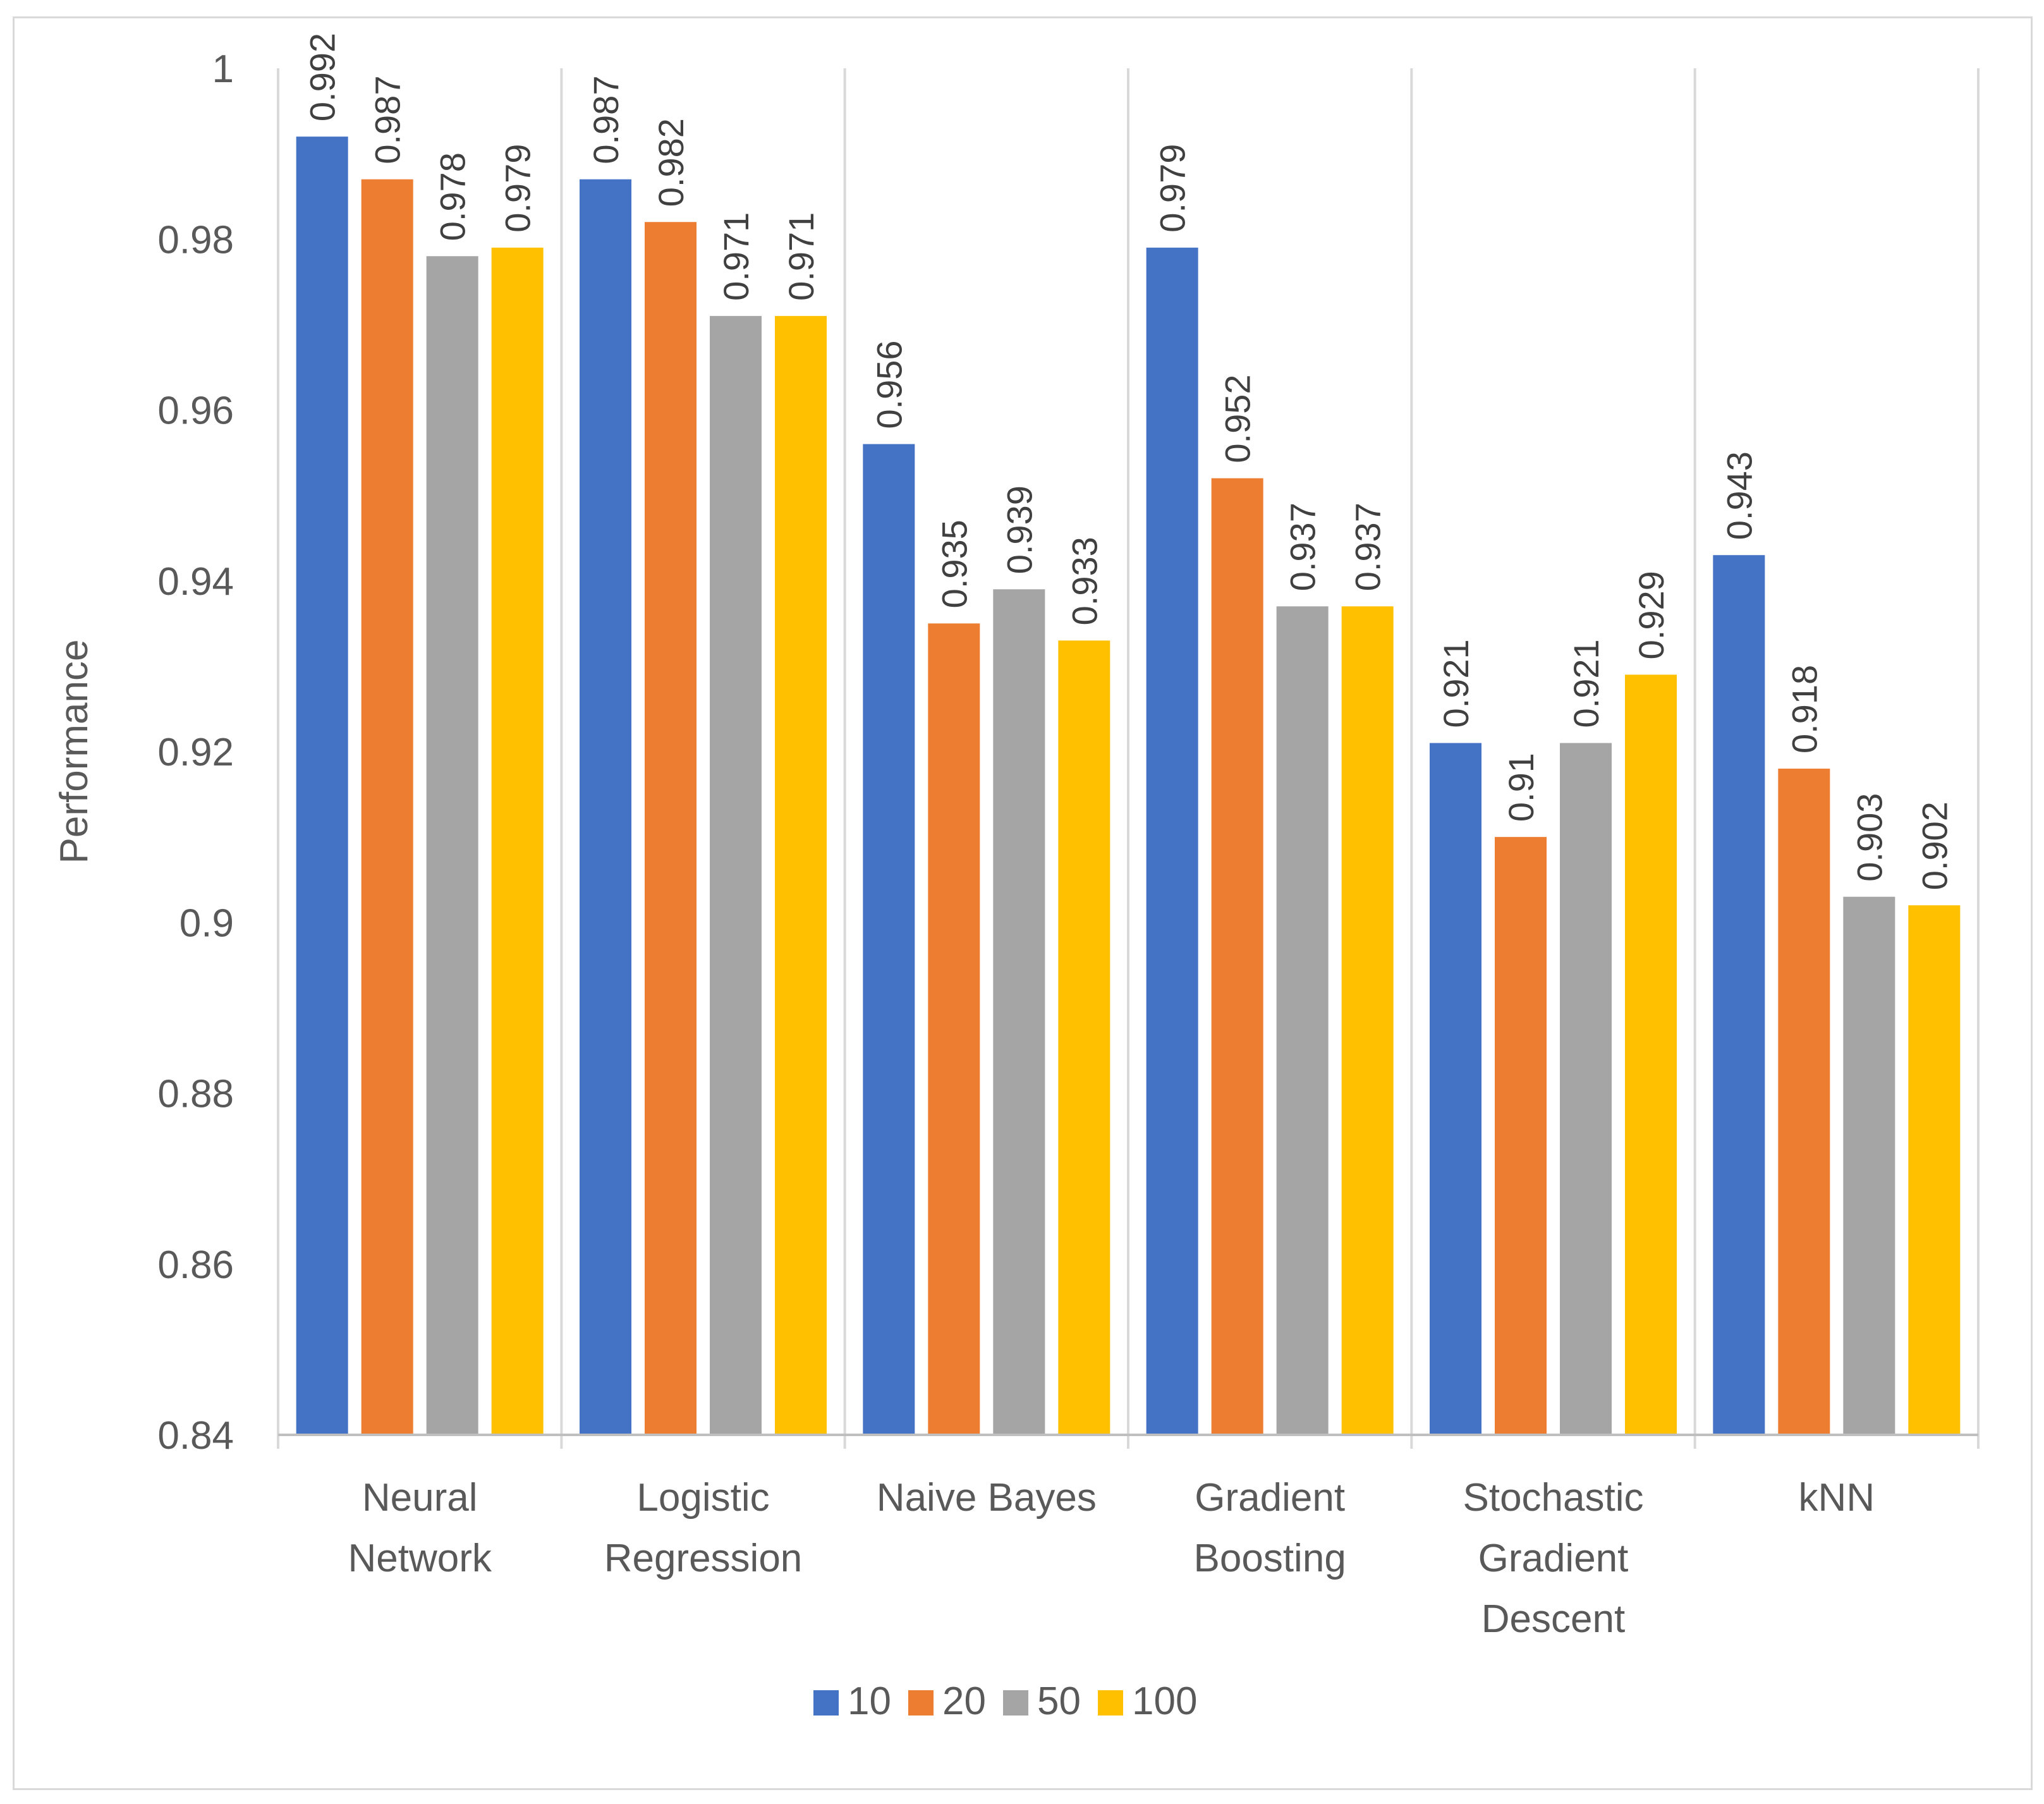  Describe the element at coordinates (703, 1498) in the screenshot. I see `x-category-label: Logistic` at that location.